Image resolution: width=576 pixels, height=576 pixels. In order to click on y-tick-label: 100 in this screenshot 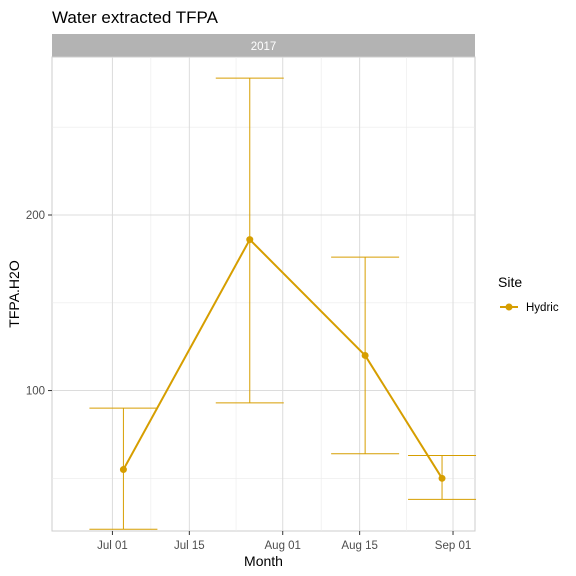, I will do `click(35, 392)`.